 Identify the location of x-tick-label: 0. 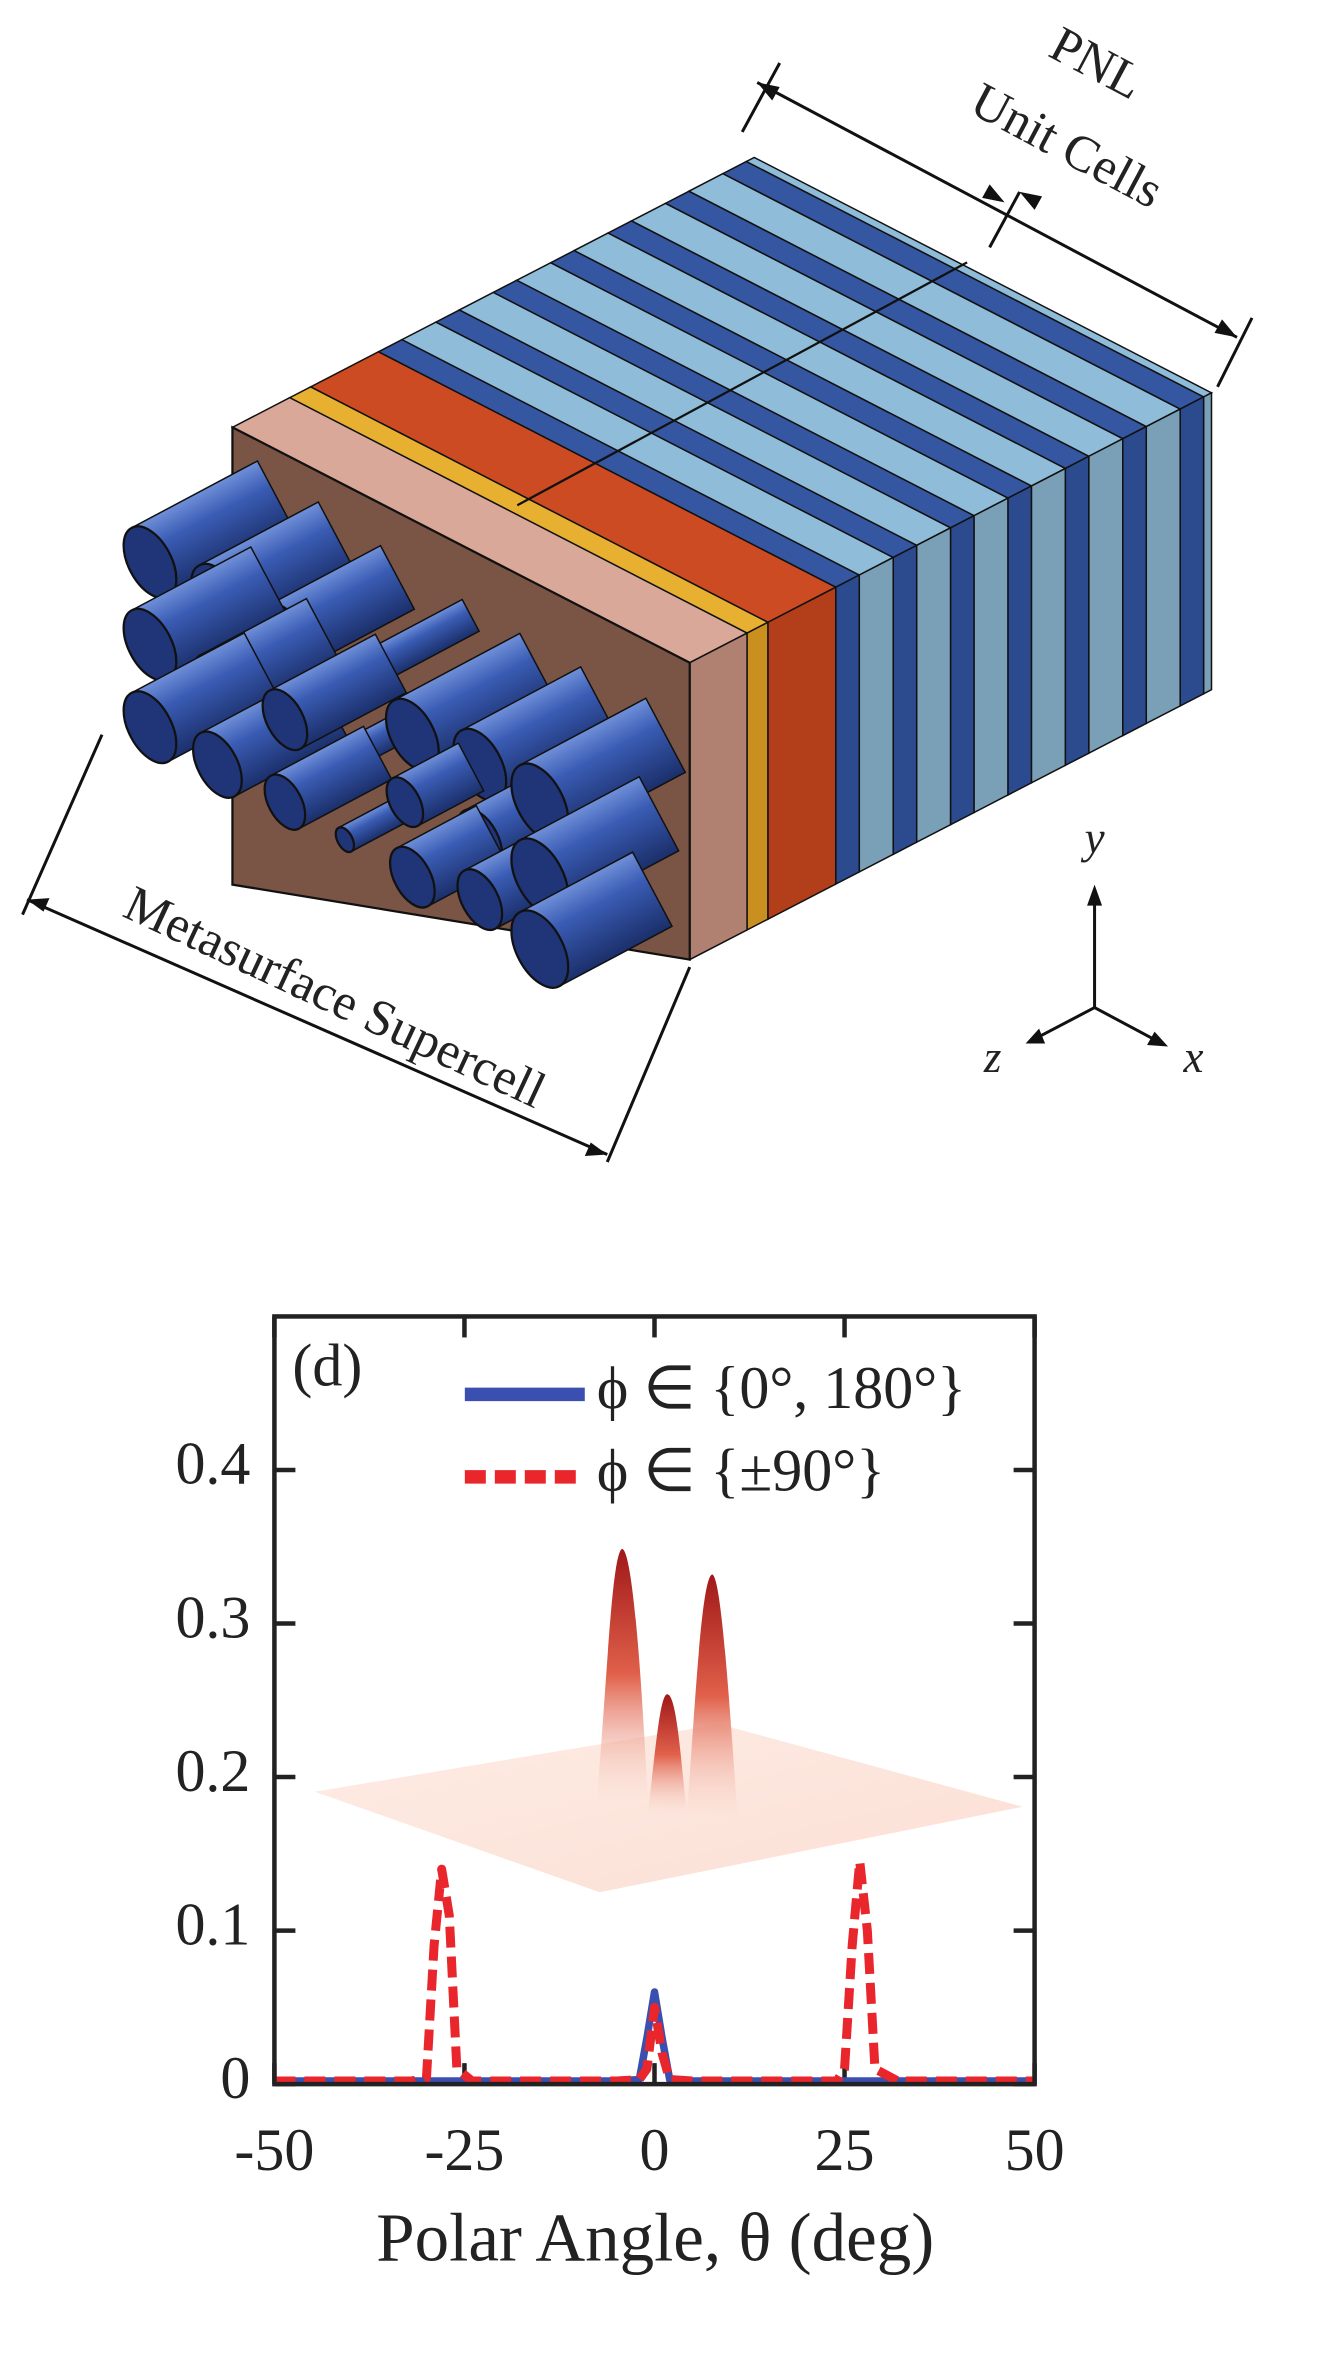
(655, 2150).